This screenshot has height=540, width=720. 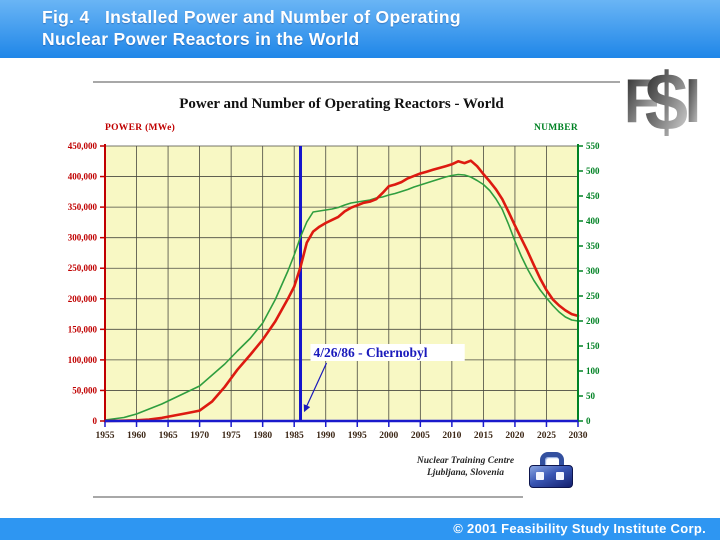 What do you see at coordinates (140, 128) in the screenshot?
I see `left-axis-title: POWER (MWe)` at bounding box center [140, 128].